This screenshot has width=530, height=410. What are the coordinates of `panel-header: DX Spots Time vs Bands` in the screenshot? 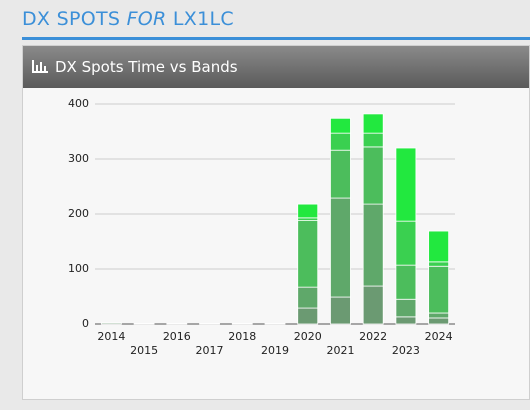 It's located at (276, 67).